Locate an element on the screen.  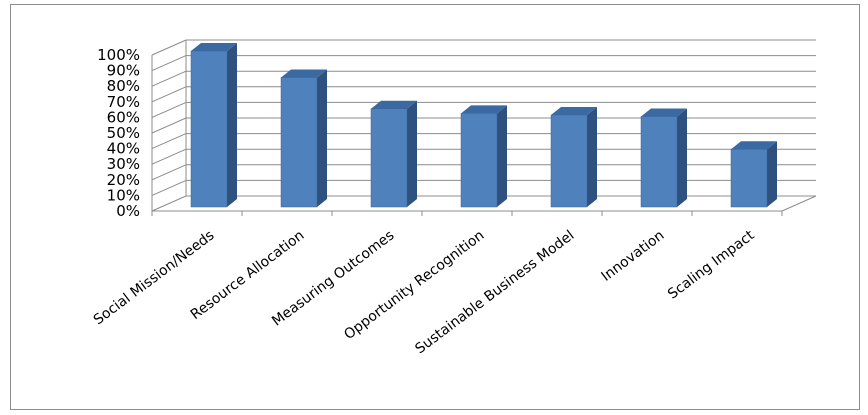
y-tick-label: 30% is located at coordinates (123, 164).